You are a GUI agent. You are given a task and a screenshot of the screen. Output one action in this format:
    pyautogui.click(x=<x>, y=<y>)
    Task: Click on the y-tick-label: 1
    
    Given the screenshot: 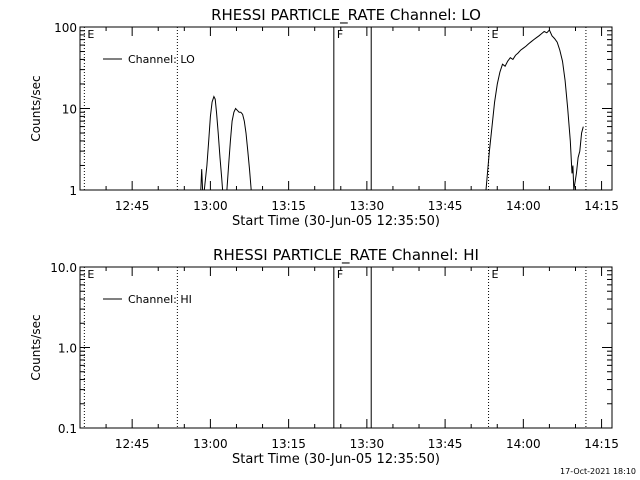 What is the action you would take?
    pyautogui.click(x=73, y=191)
    